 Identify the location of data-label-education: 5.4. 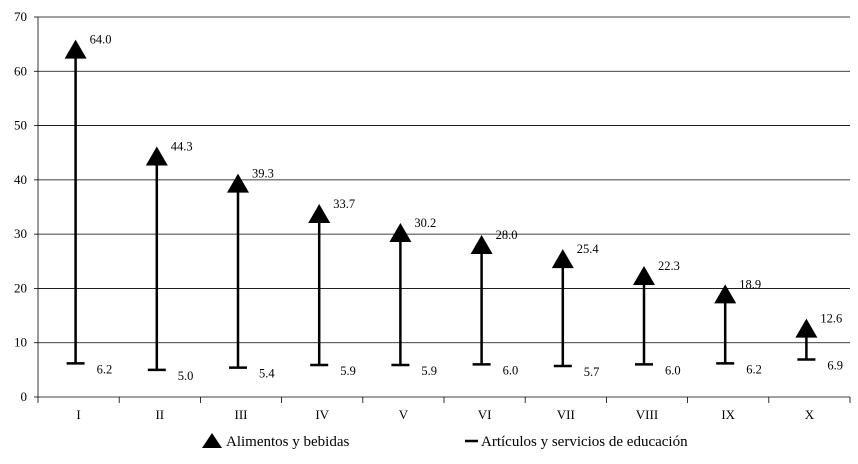
(267, 374).